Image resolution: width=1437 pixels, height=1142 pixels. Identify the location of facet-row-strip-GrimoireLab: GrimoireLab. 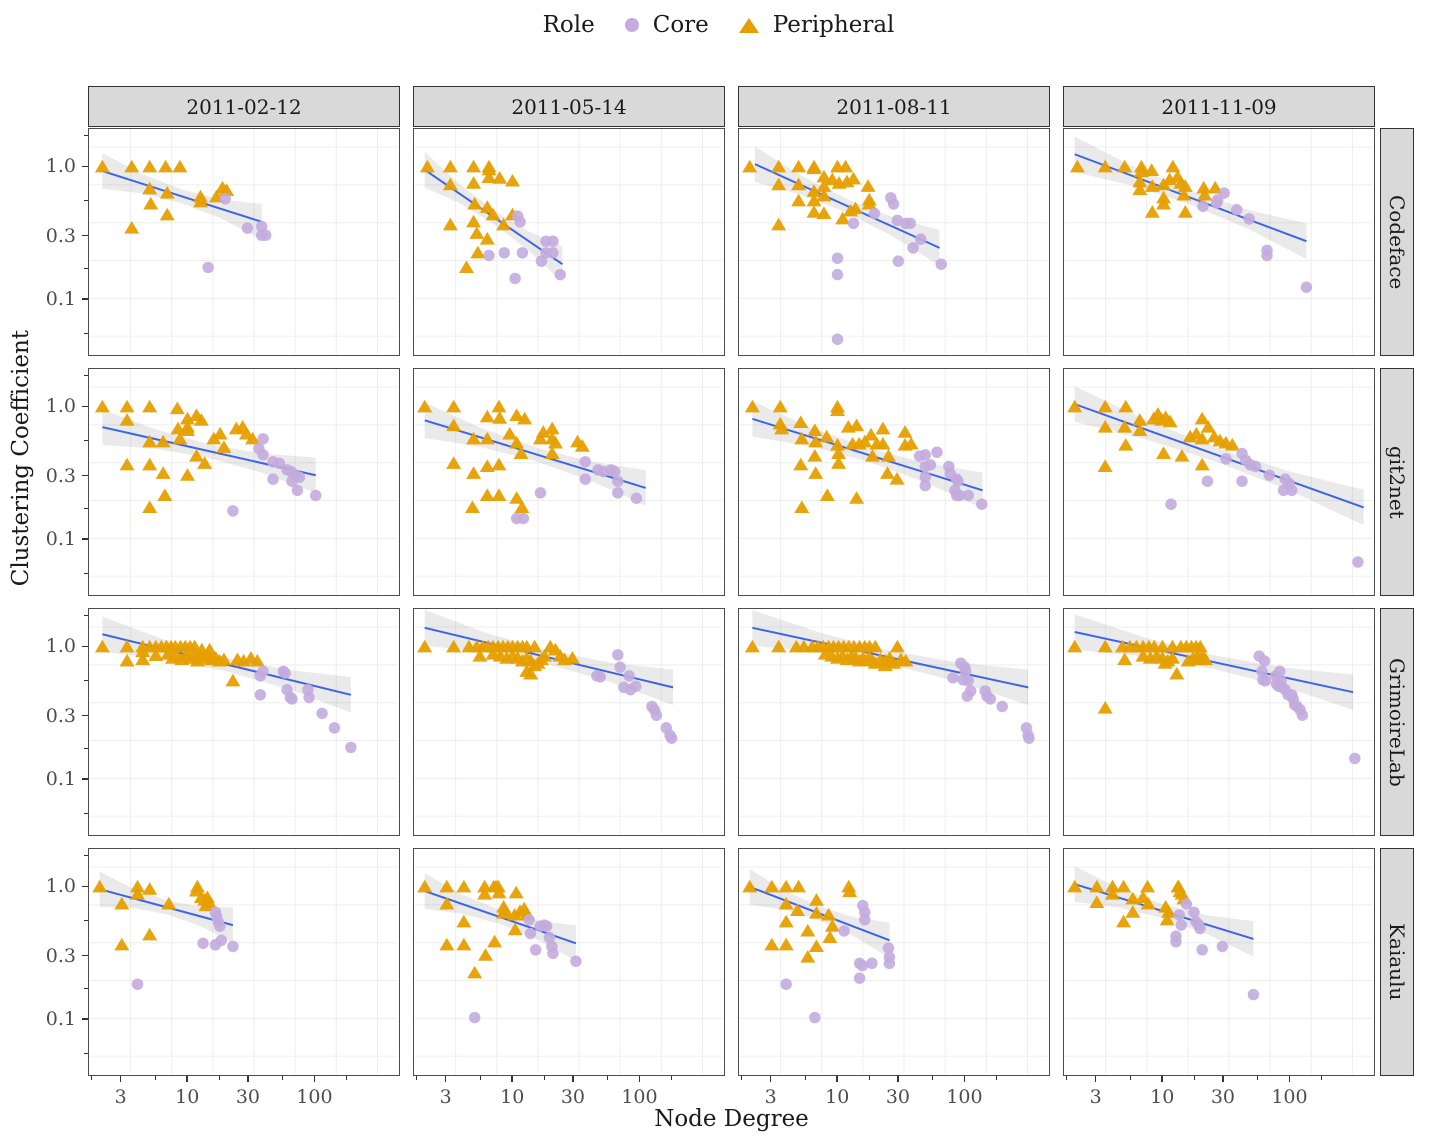
(1397, 722).